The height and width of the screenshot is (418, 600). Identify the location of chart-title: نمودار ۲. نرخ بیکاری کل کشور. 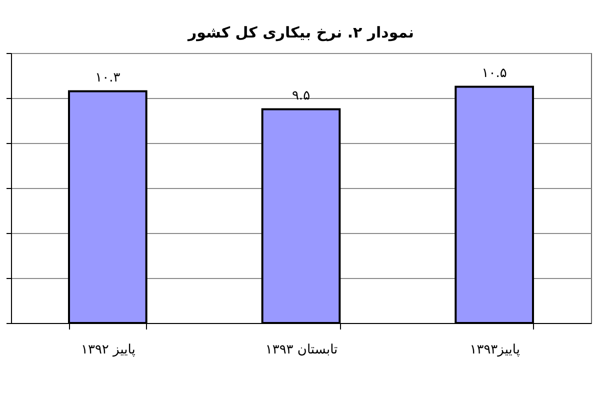
(300, 33).